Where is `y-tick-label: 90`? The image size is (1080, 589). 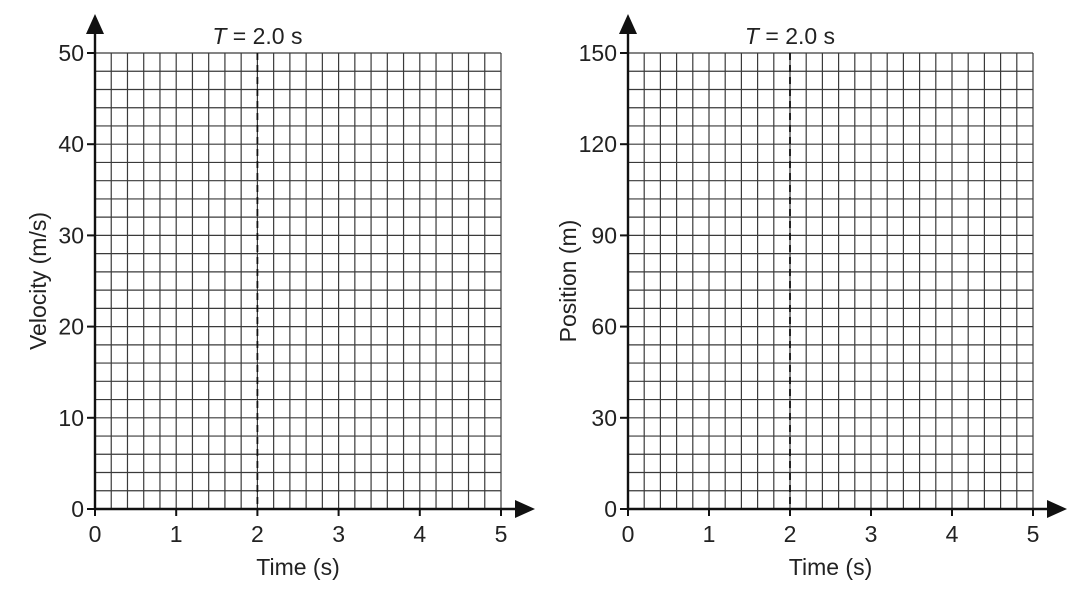 y-tick-label: 90 is located at coordinates (604, 235).